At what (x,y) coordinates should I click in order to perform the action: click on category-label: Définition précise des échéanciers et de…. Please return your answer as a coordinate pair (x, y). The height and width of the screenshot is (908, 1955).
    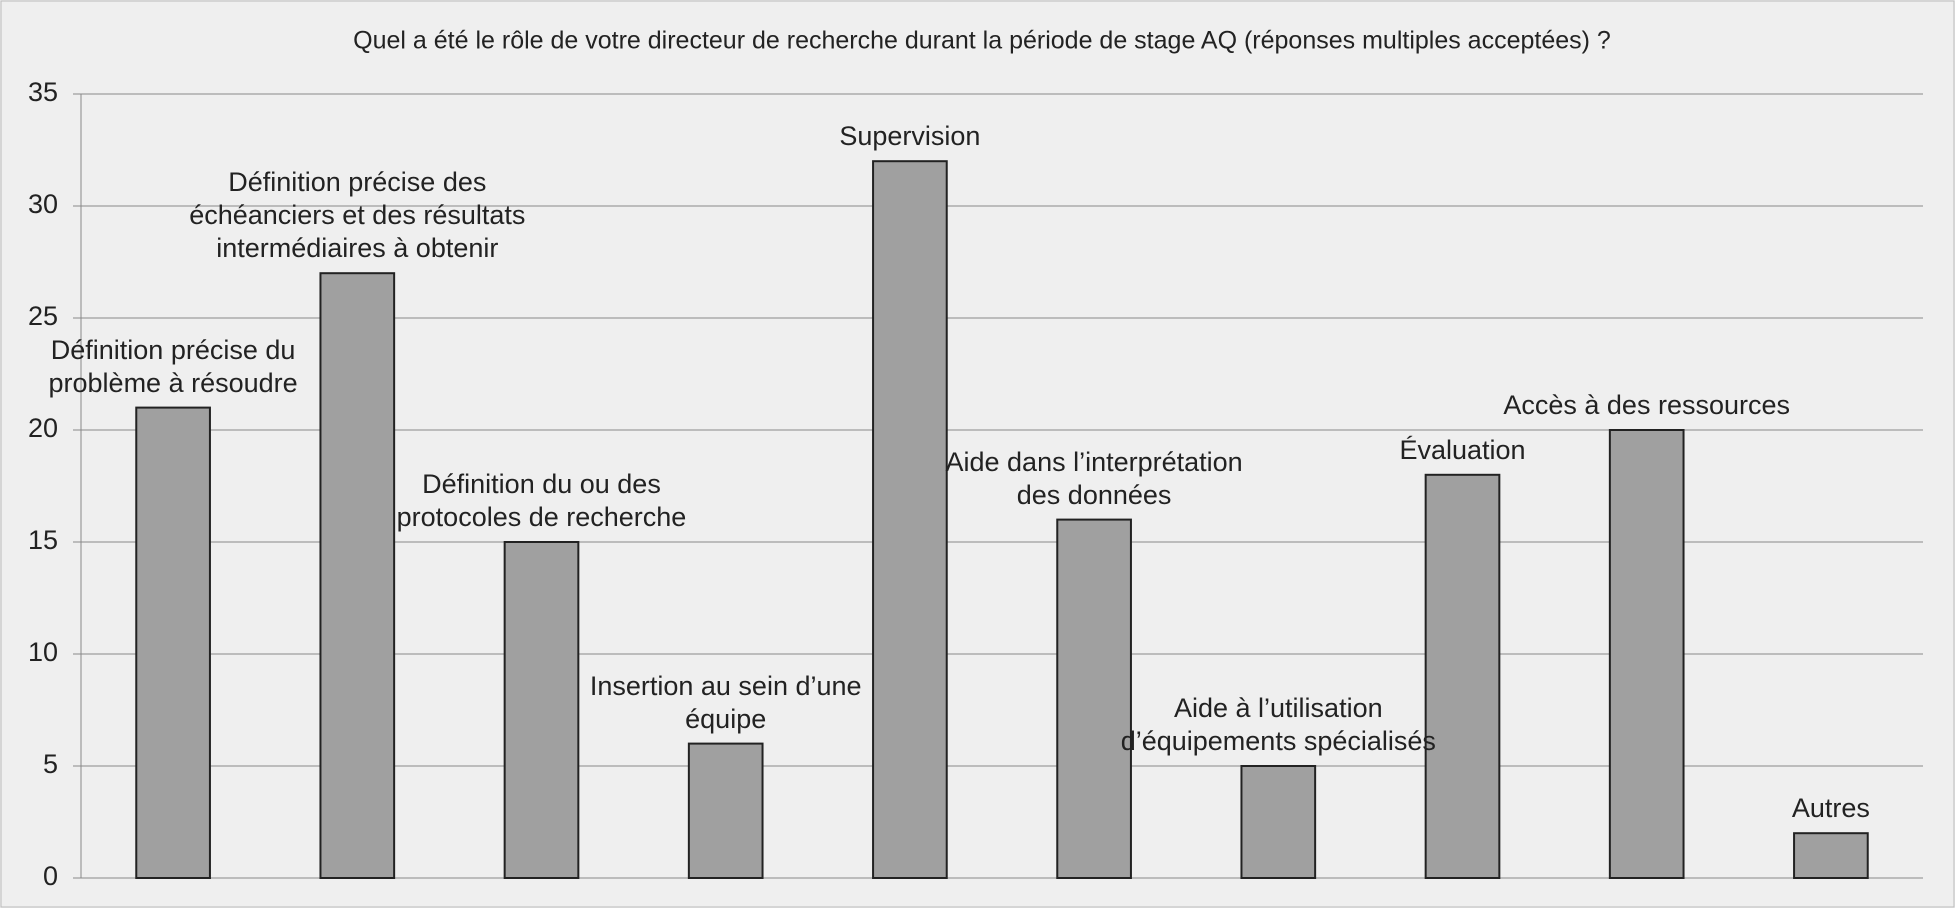
    Looking at the image, I should click on (357, 215).